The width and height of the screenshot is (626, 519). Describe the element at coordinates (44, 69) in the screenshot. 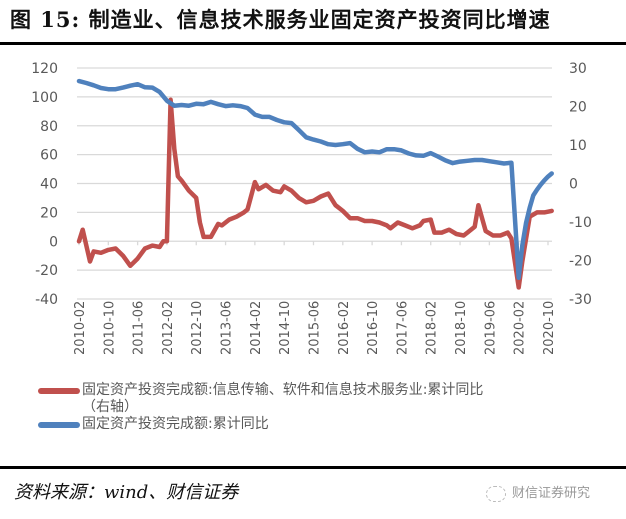

I see `svg-text: 120` at that location.